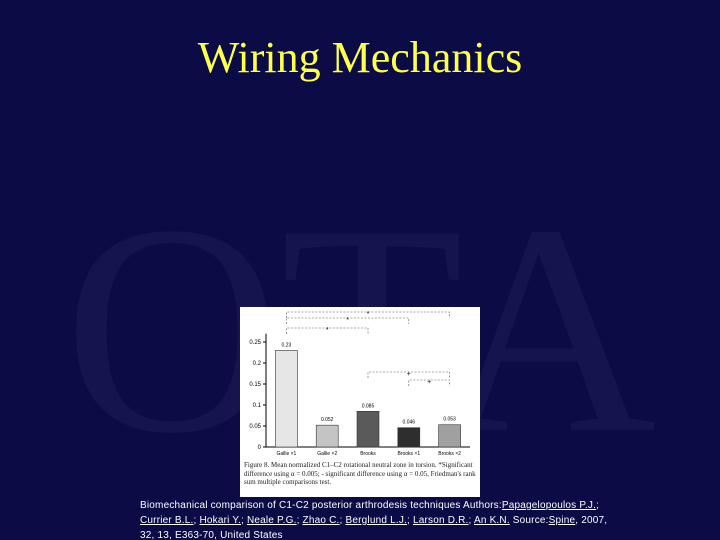  I want to click on citation-text: , 2007, 32, 13, E363-70, United States, so click(374, 527).